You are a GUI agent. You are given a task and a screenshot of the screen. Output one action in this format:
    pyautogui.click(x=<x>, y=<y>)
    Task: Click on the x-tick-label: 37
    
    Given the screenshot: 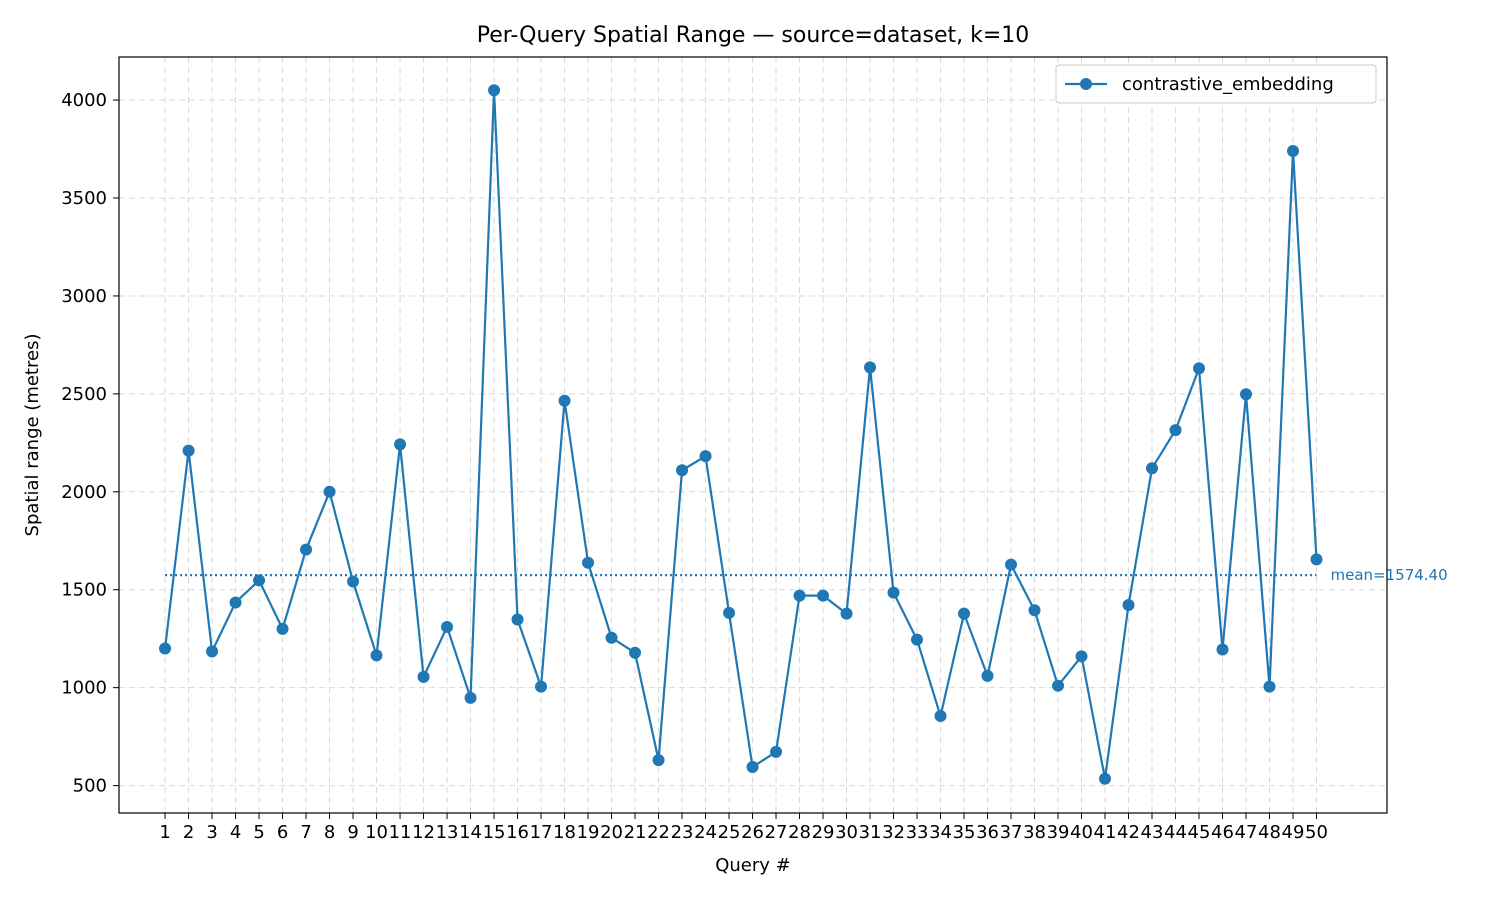 What is the action you would take?
    pyautogui.click(x=1011, y=832)
    